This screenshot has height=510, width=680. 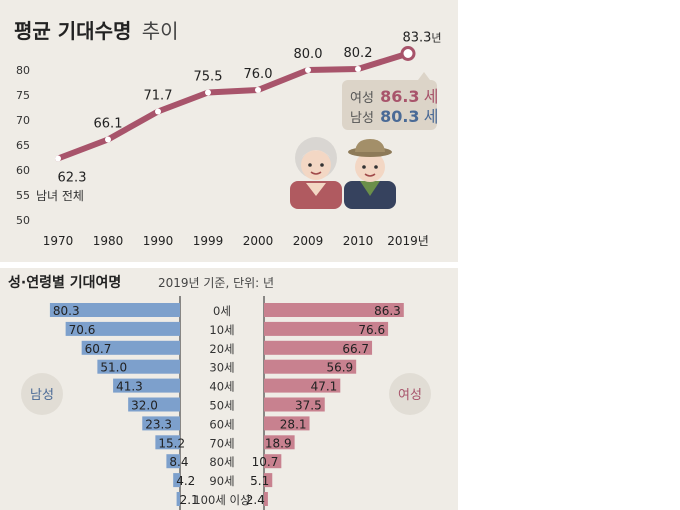 What do you see at coordinates (208, 77) in the screenshot?
I see `data-label: 75.5` at bounding box center [208, 77].